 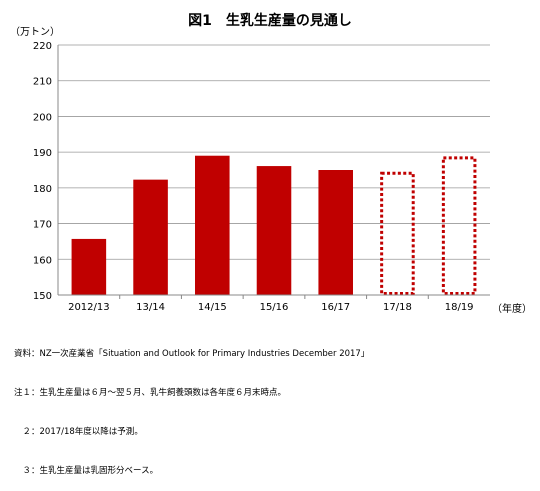 What do you see at coordinates (42, 225) in the screenshot?
I see `y-tick-label: 170` at bounding box center [42, 225].